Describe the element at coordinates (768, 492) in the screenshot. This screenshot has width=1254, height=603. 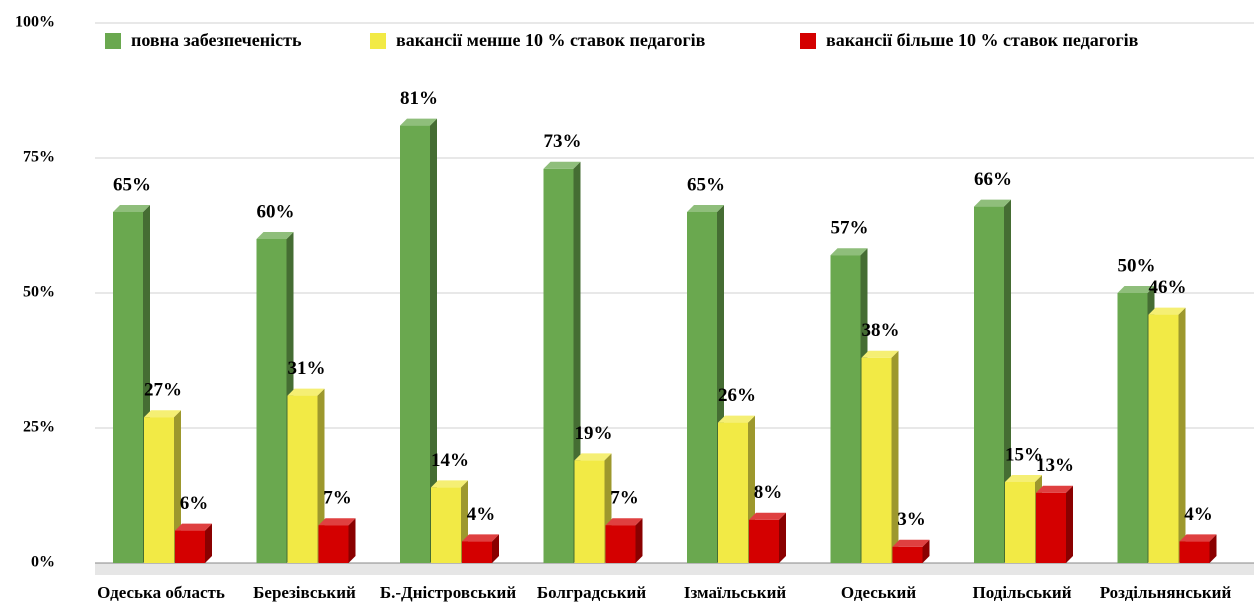
I see `value-label: 8%` at that location.